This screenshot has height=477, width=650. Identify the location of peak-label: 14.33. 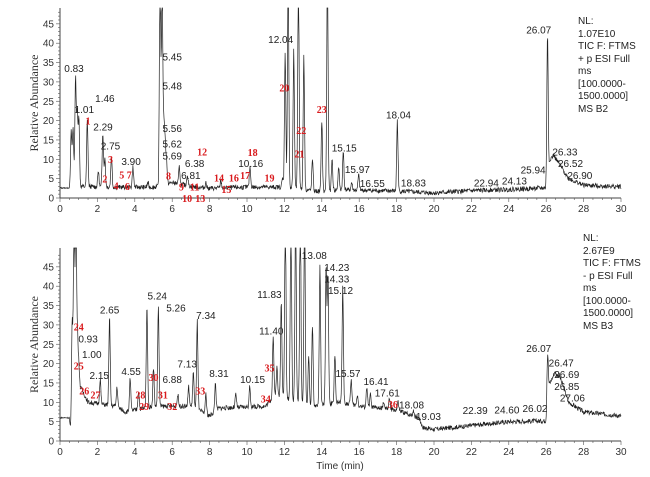
(336, 280).